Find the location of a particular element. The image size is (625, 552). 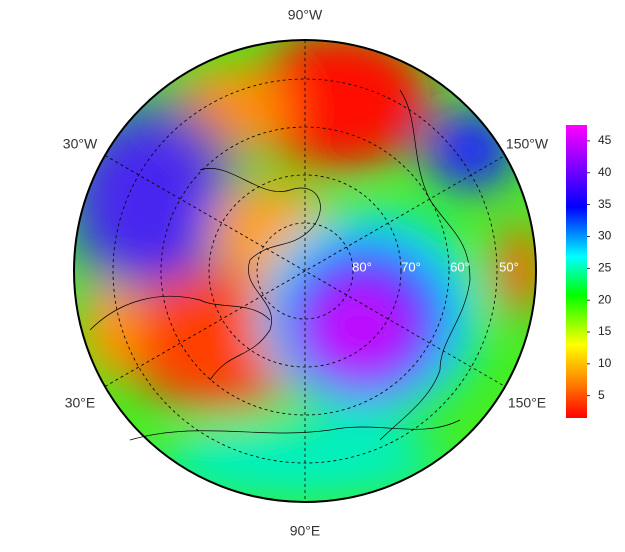

lat-label: 50° is located at coordinates (509, 266).